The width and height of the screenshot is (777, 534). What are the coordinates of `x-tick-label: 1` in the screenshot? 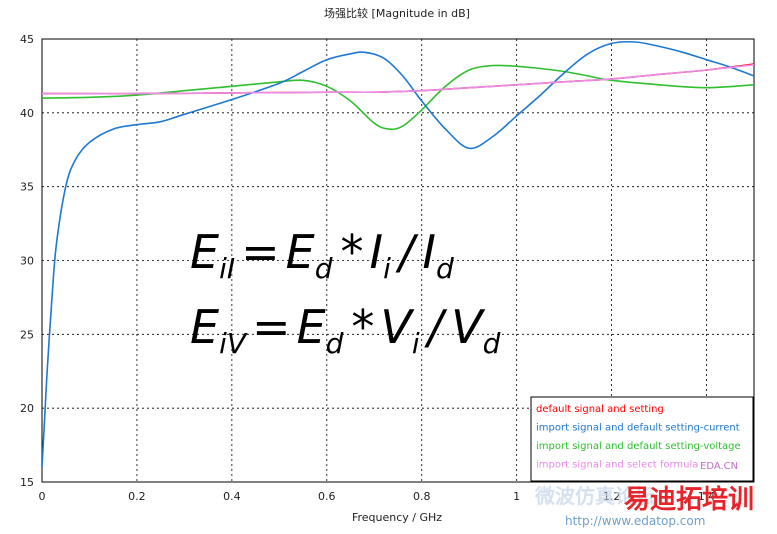 It's located at (516, 496).